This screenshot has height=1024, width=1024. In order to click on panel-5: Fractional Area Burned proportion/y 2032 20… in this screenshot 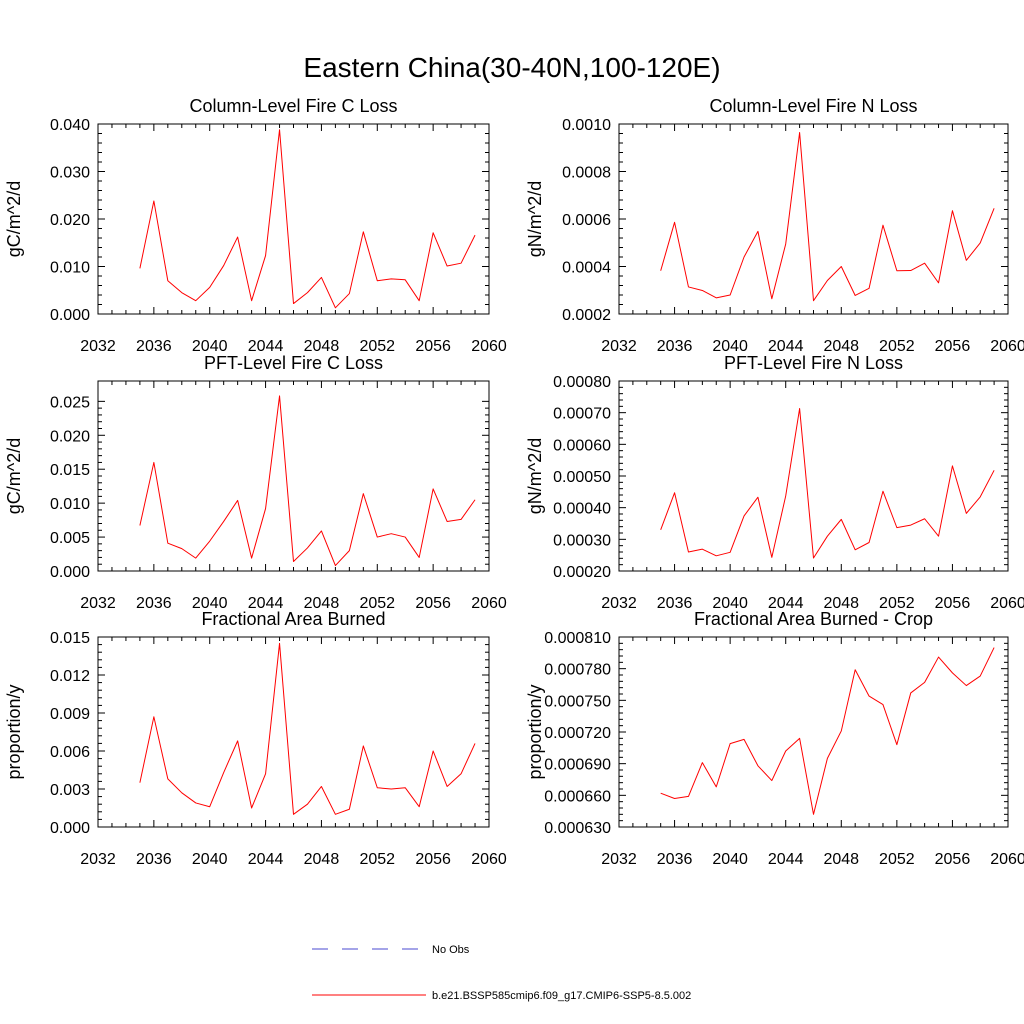, I will do `click(255, 738)`.